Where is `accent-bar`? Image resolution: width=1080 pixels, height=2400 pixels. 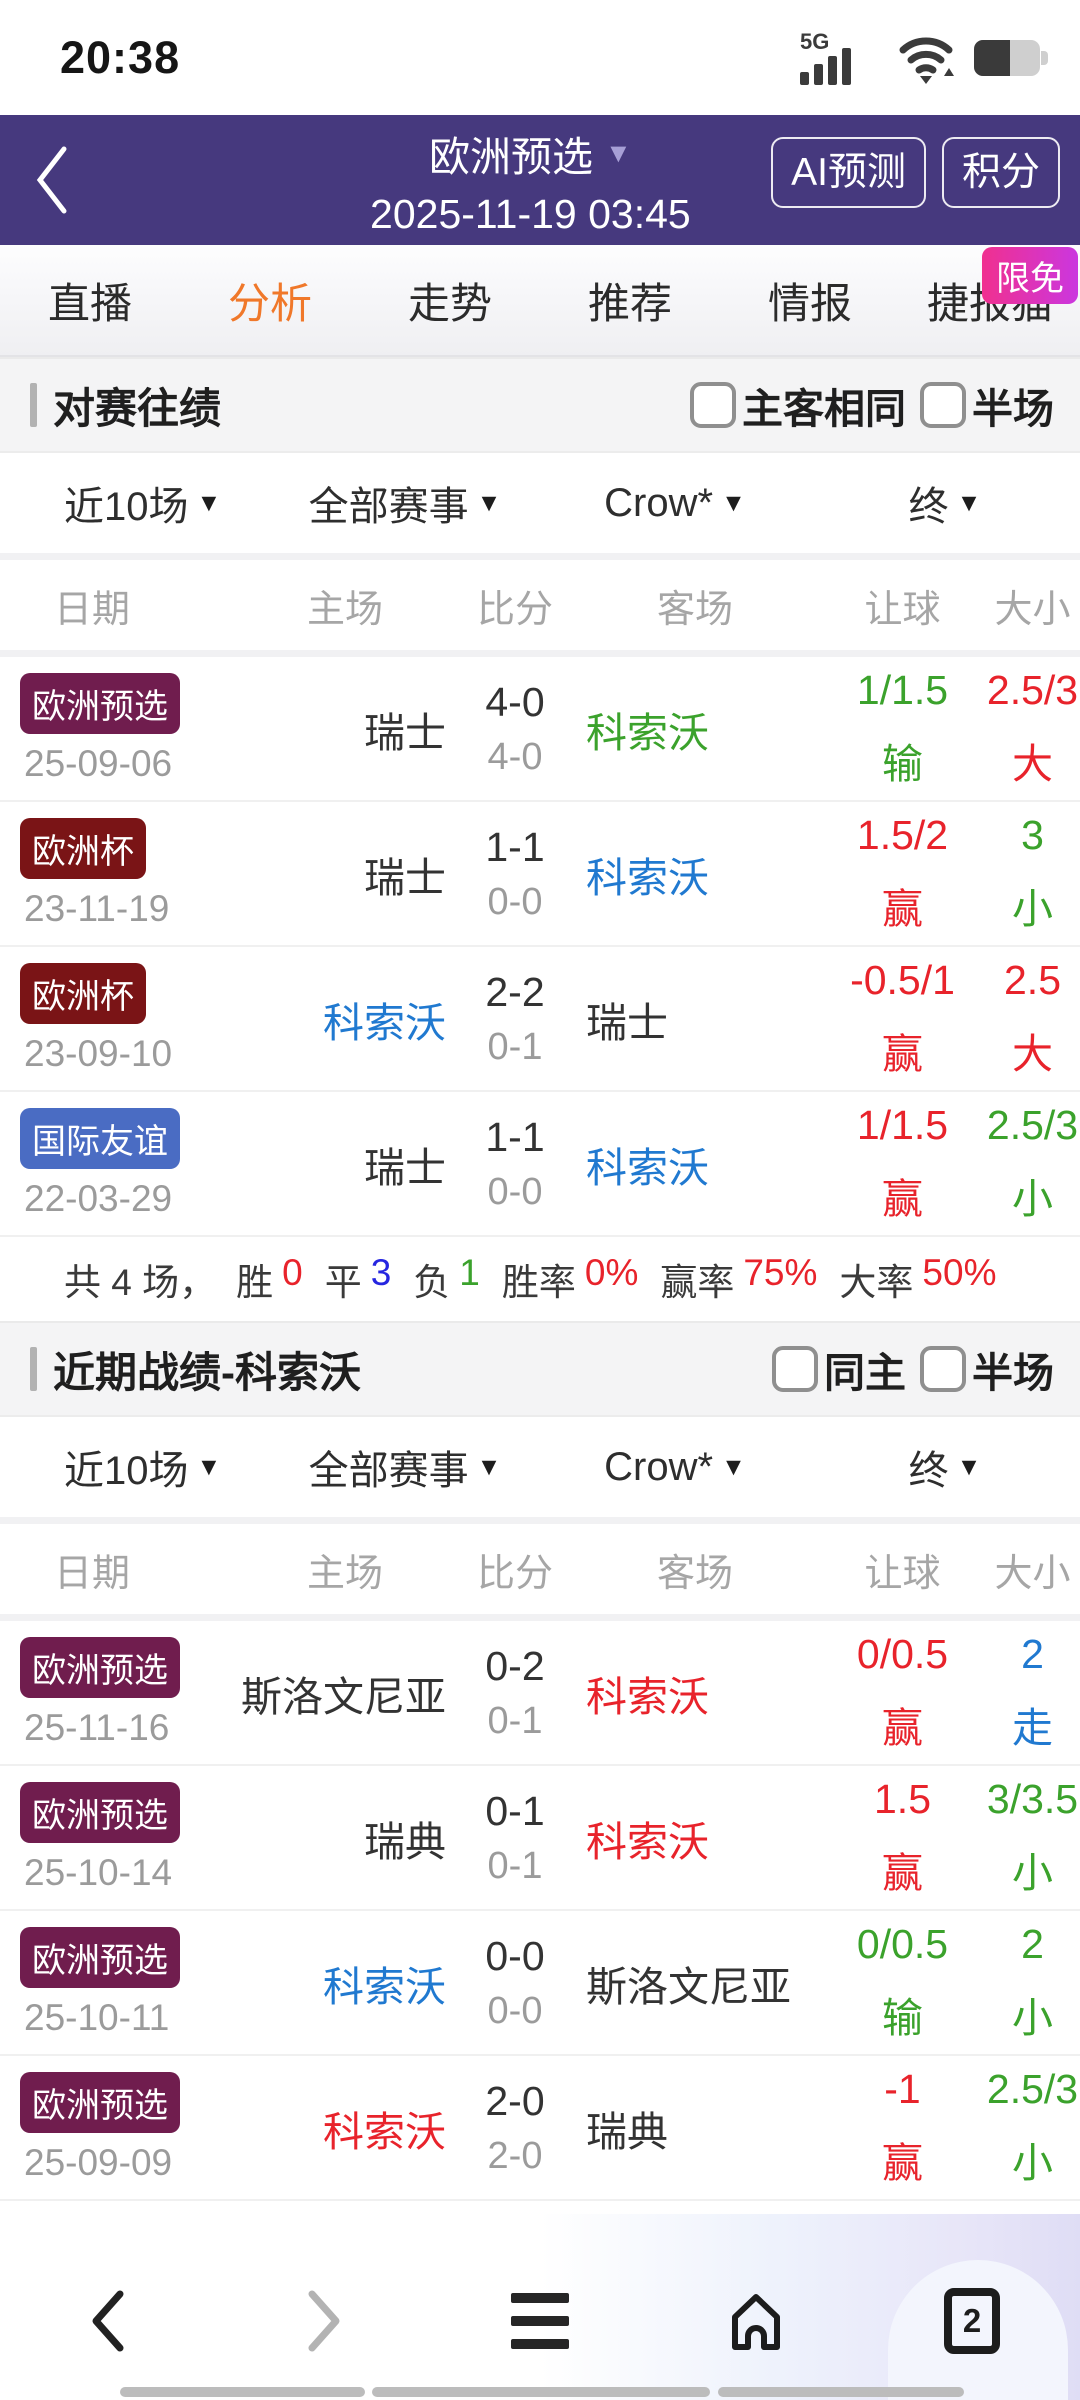 accent-bar is located at coordinates (33, 1369).